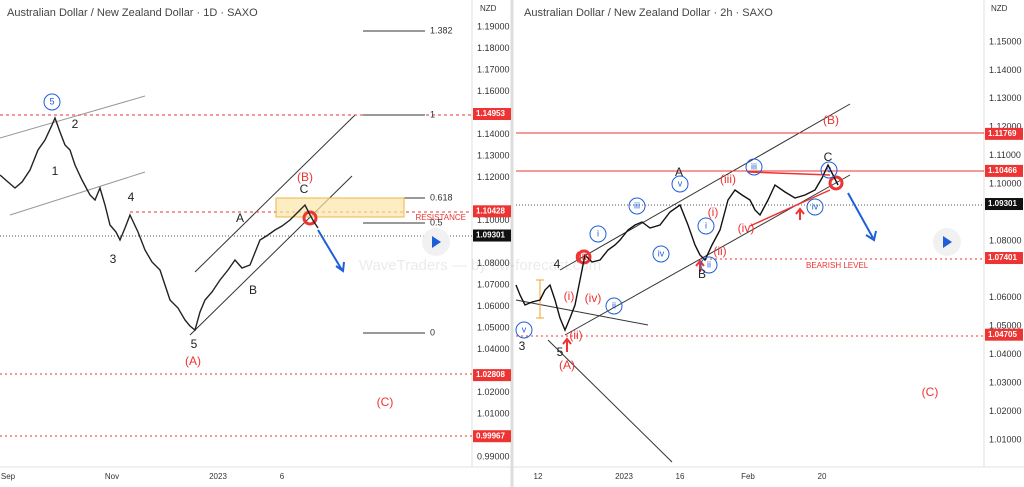 This screenshot has height=487, width=1024. What do you see at coordinates (1005, 155) in the screenshot?
I see `y-axis-label: 1.11000` at bounding box center [1005, 155].